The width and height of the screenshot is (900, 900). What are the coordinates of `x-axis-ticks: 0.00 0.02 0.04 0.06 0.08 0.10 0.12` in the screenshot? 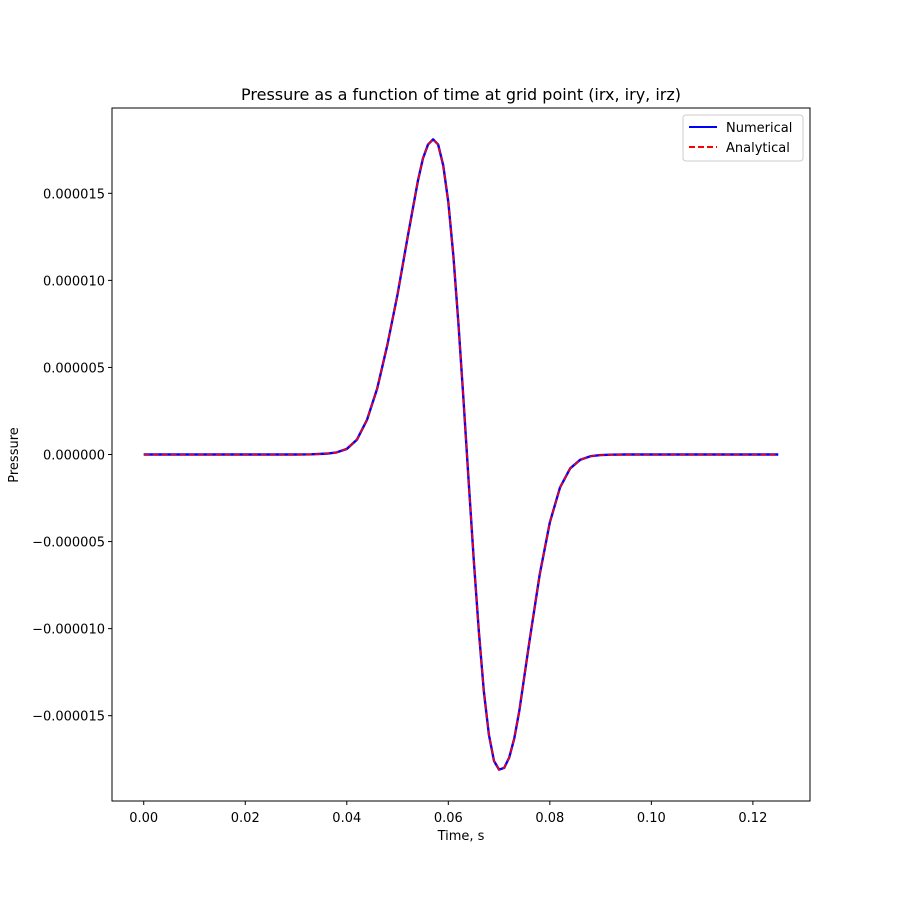 It's located at (448, 813).